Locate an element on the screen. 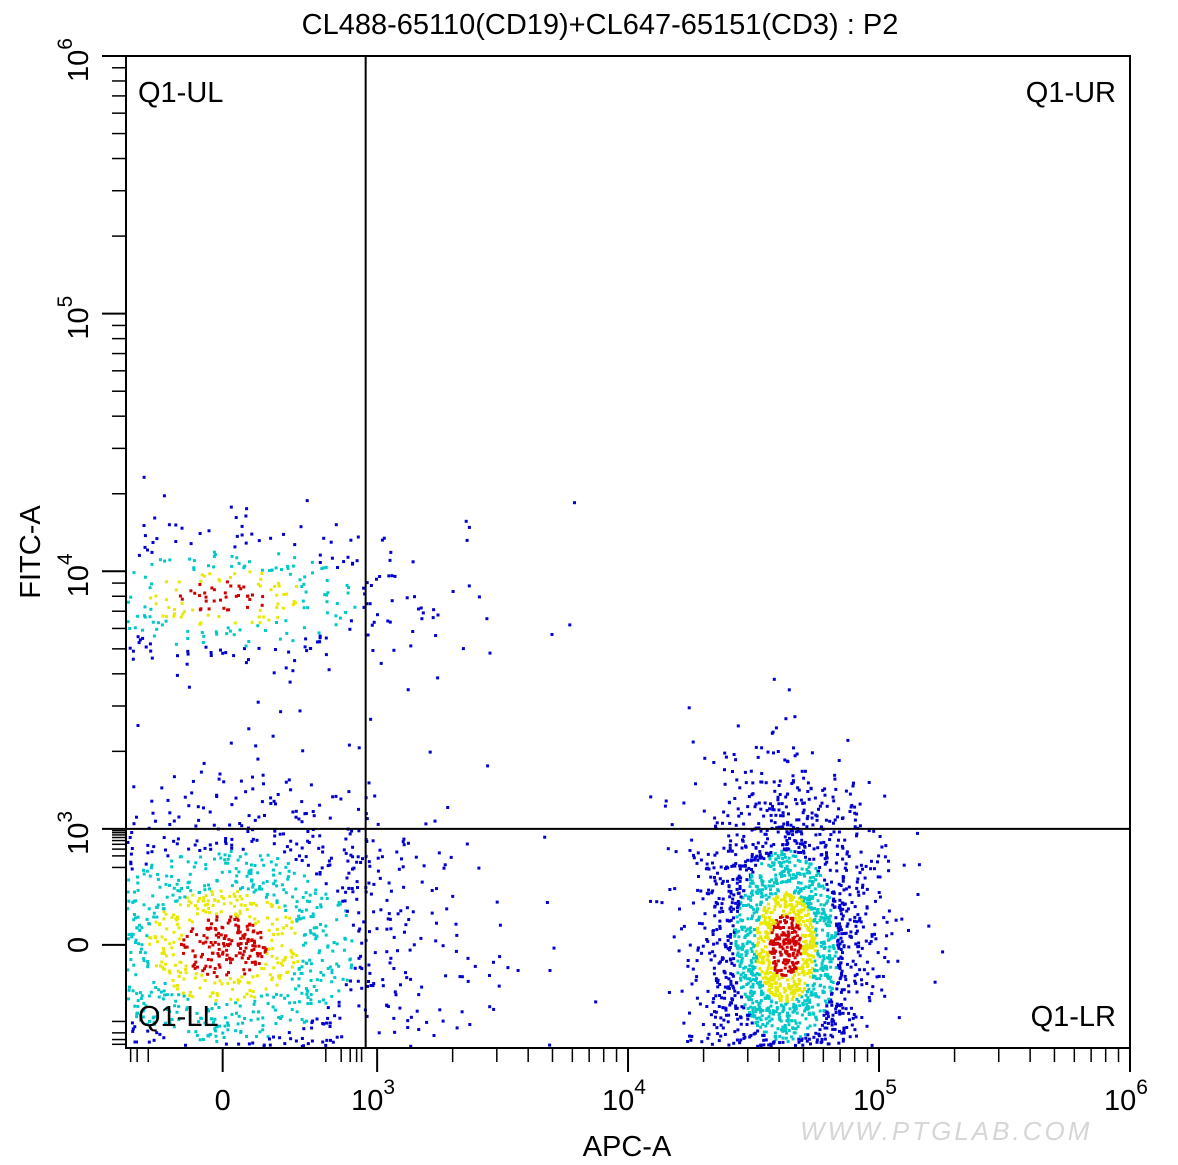 The image size is (1178, 1165). x-tick-label: 105 is located at coordinates (875, 1096).